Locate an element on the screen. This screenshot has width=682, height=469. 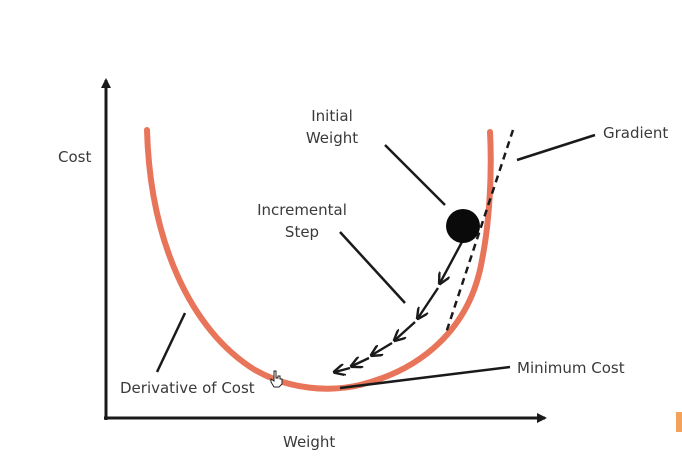
incremental-step-label: Incremental Step is located at coordinates (302, 221).